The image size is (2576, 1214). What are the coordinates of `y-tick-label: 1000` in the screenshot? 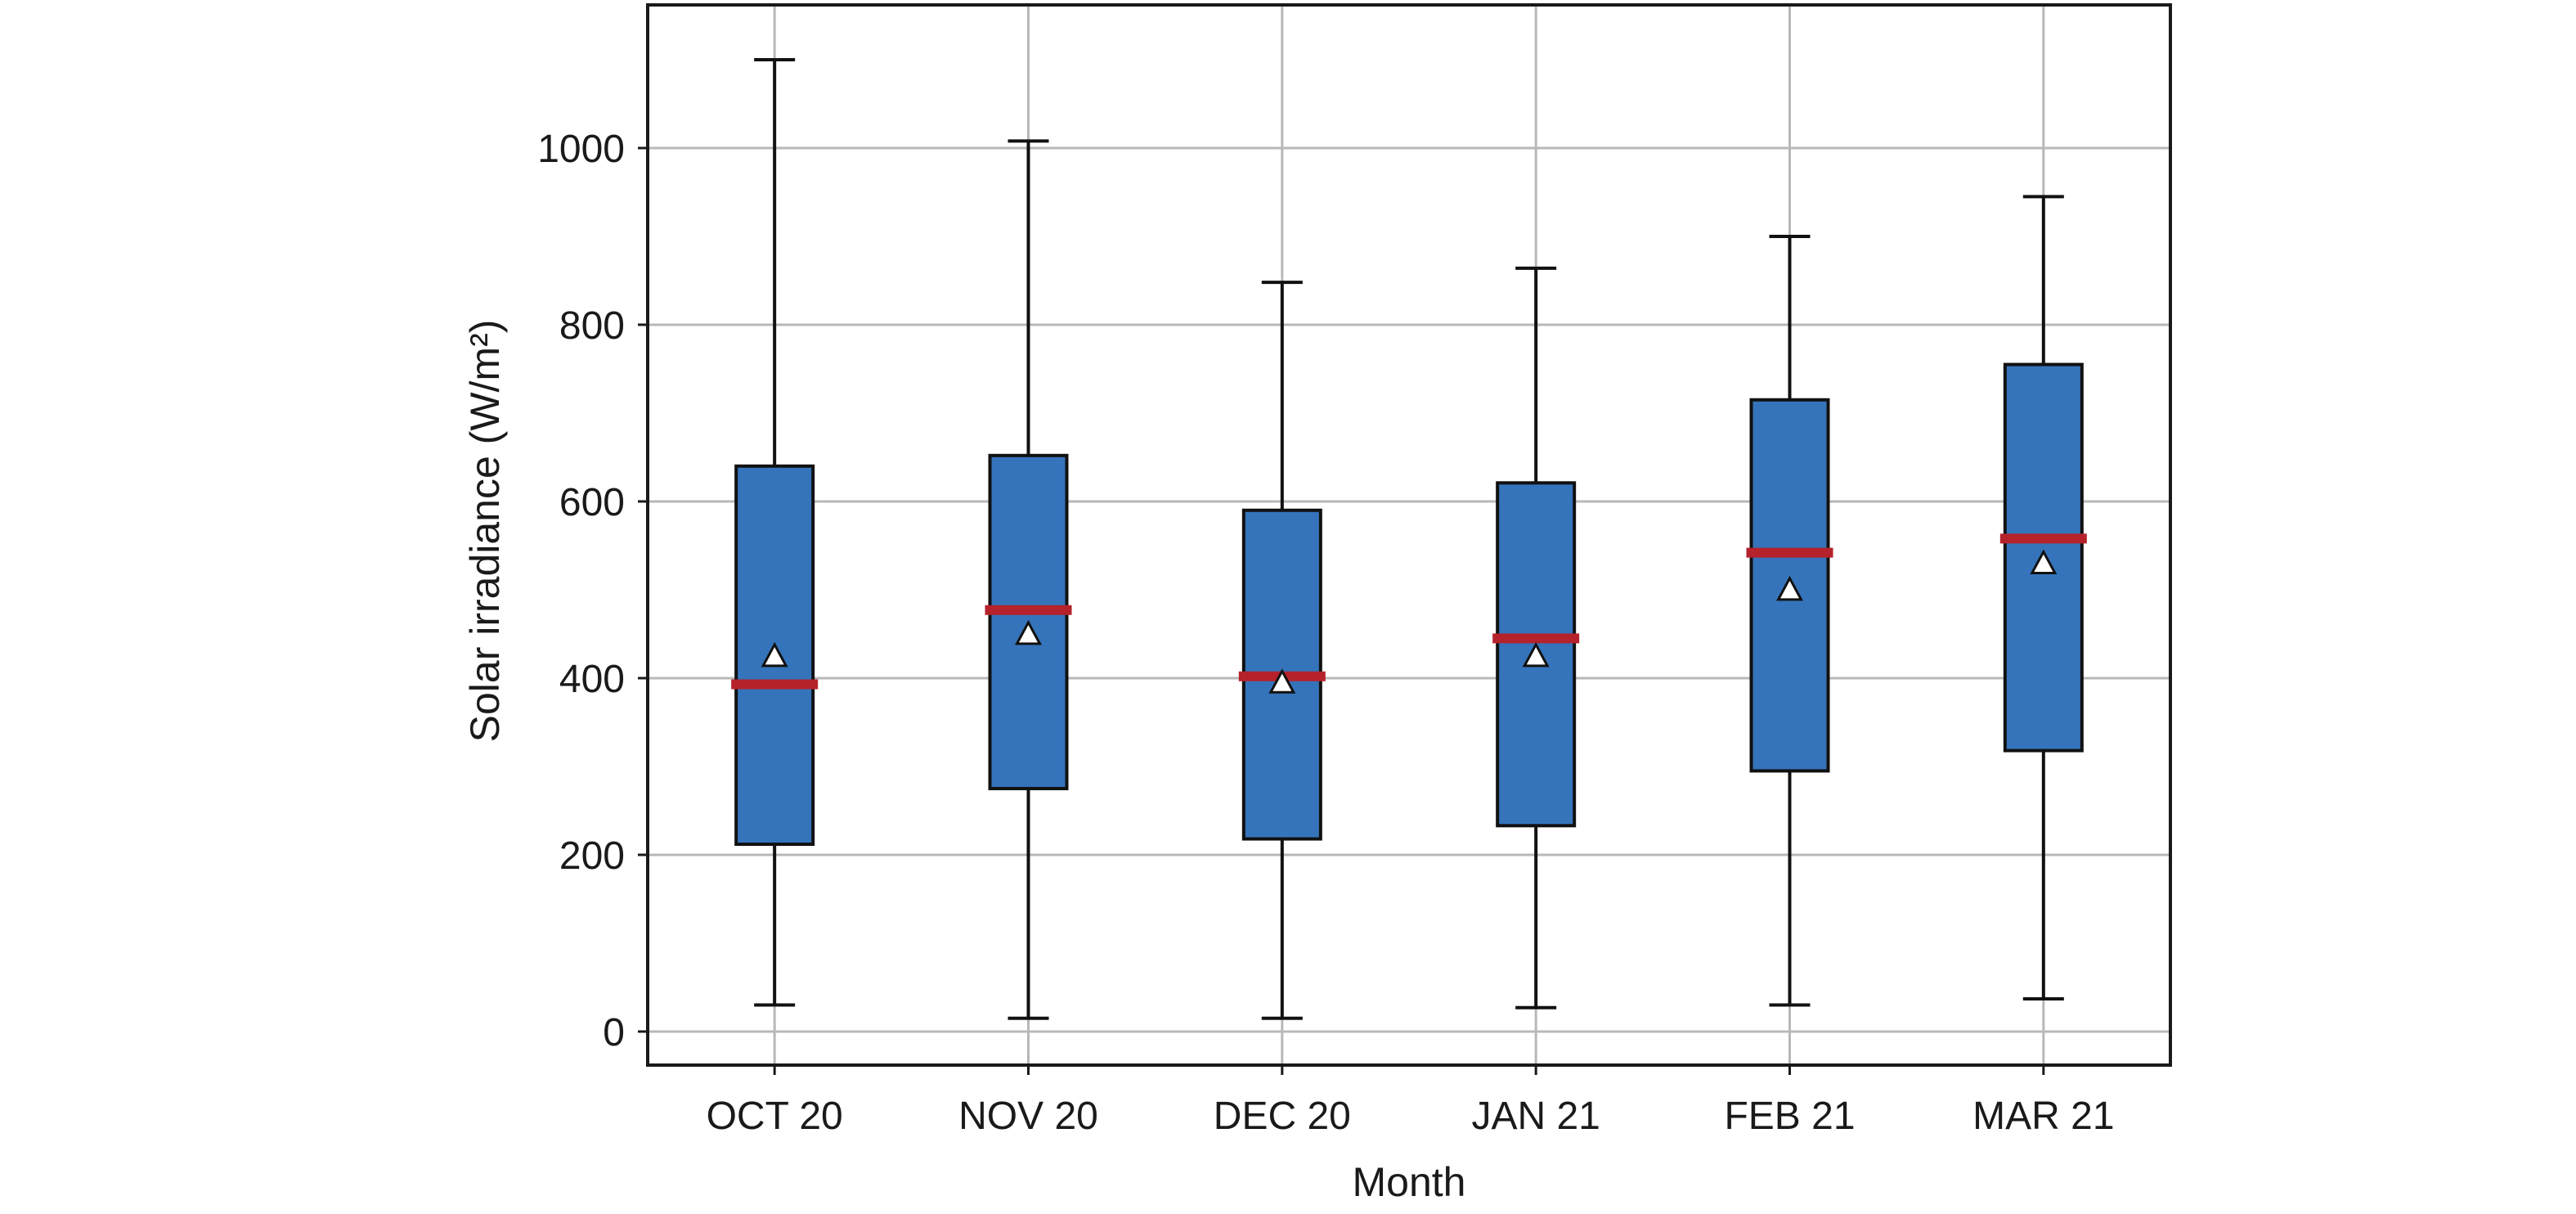 It's located at (581, 149).